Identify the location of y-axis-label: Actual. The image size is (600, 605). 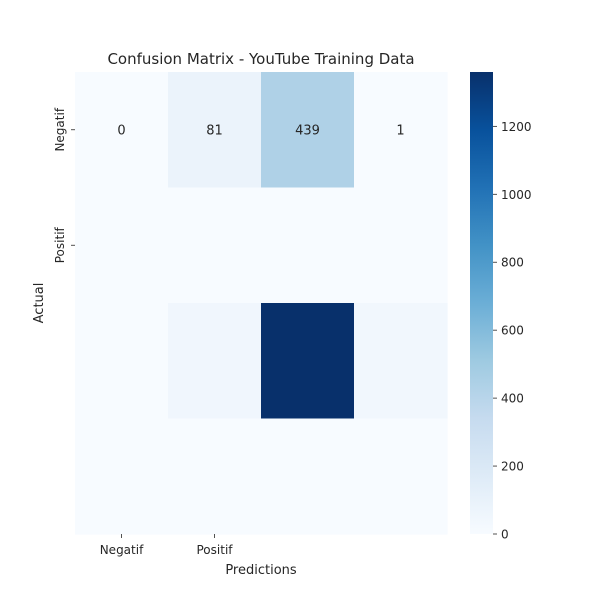
(39, 303).